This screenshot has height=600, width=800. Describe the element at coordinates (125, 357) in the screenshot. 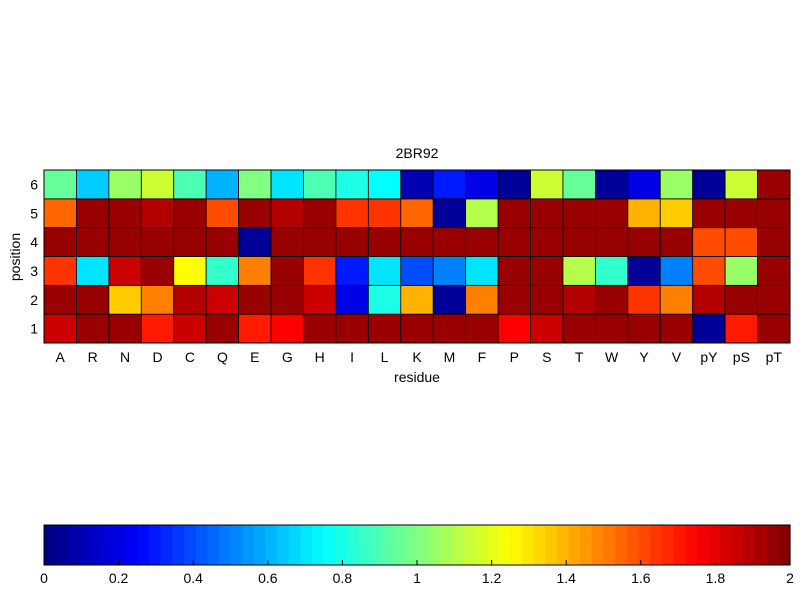

I see `x-tick-label: N` at that location.